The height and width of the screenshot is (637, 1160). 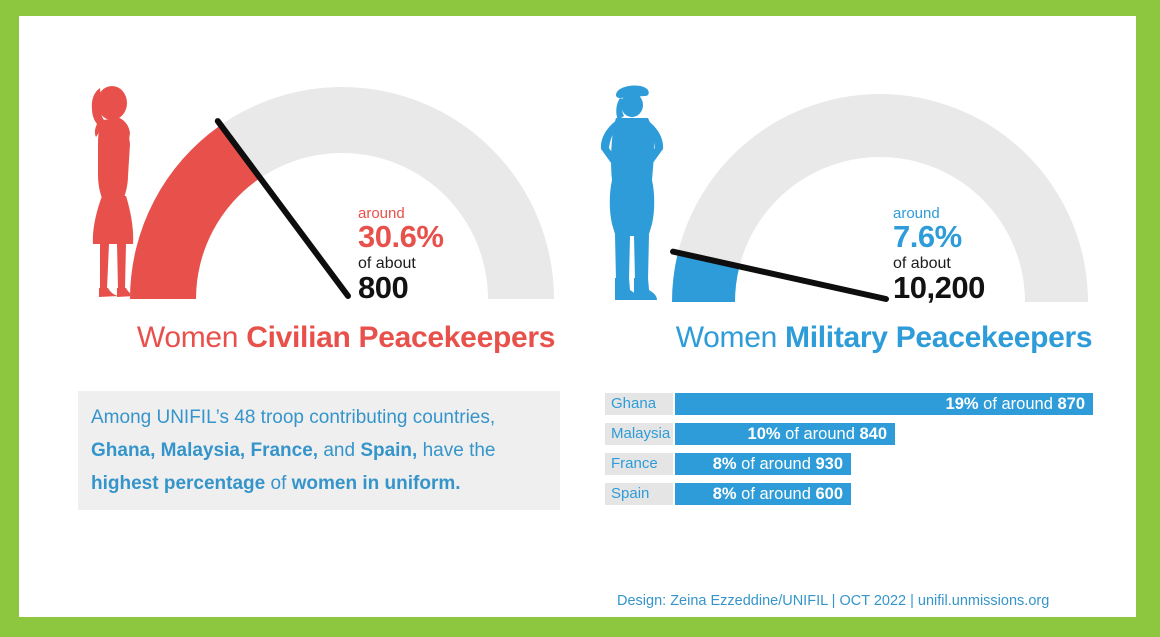 I want to click on military-stat-total: 10,200, so click(x=939, y=287).